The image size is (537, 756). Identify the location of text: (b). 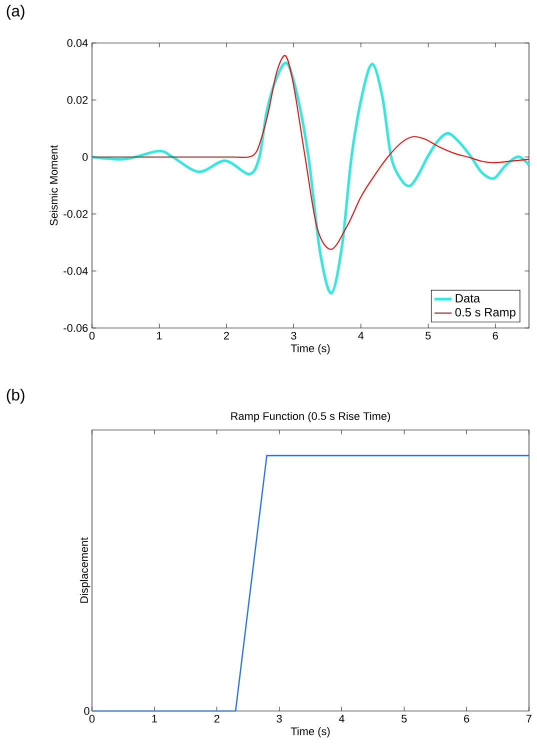
(15, 396).